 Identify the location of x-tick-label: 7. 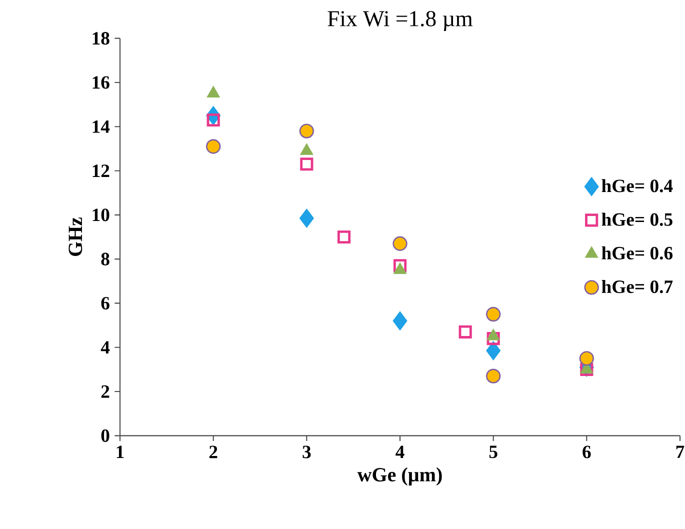
(680, 452).